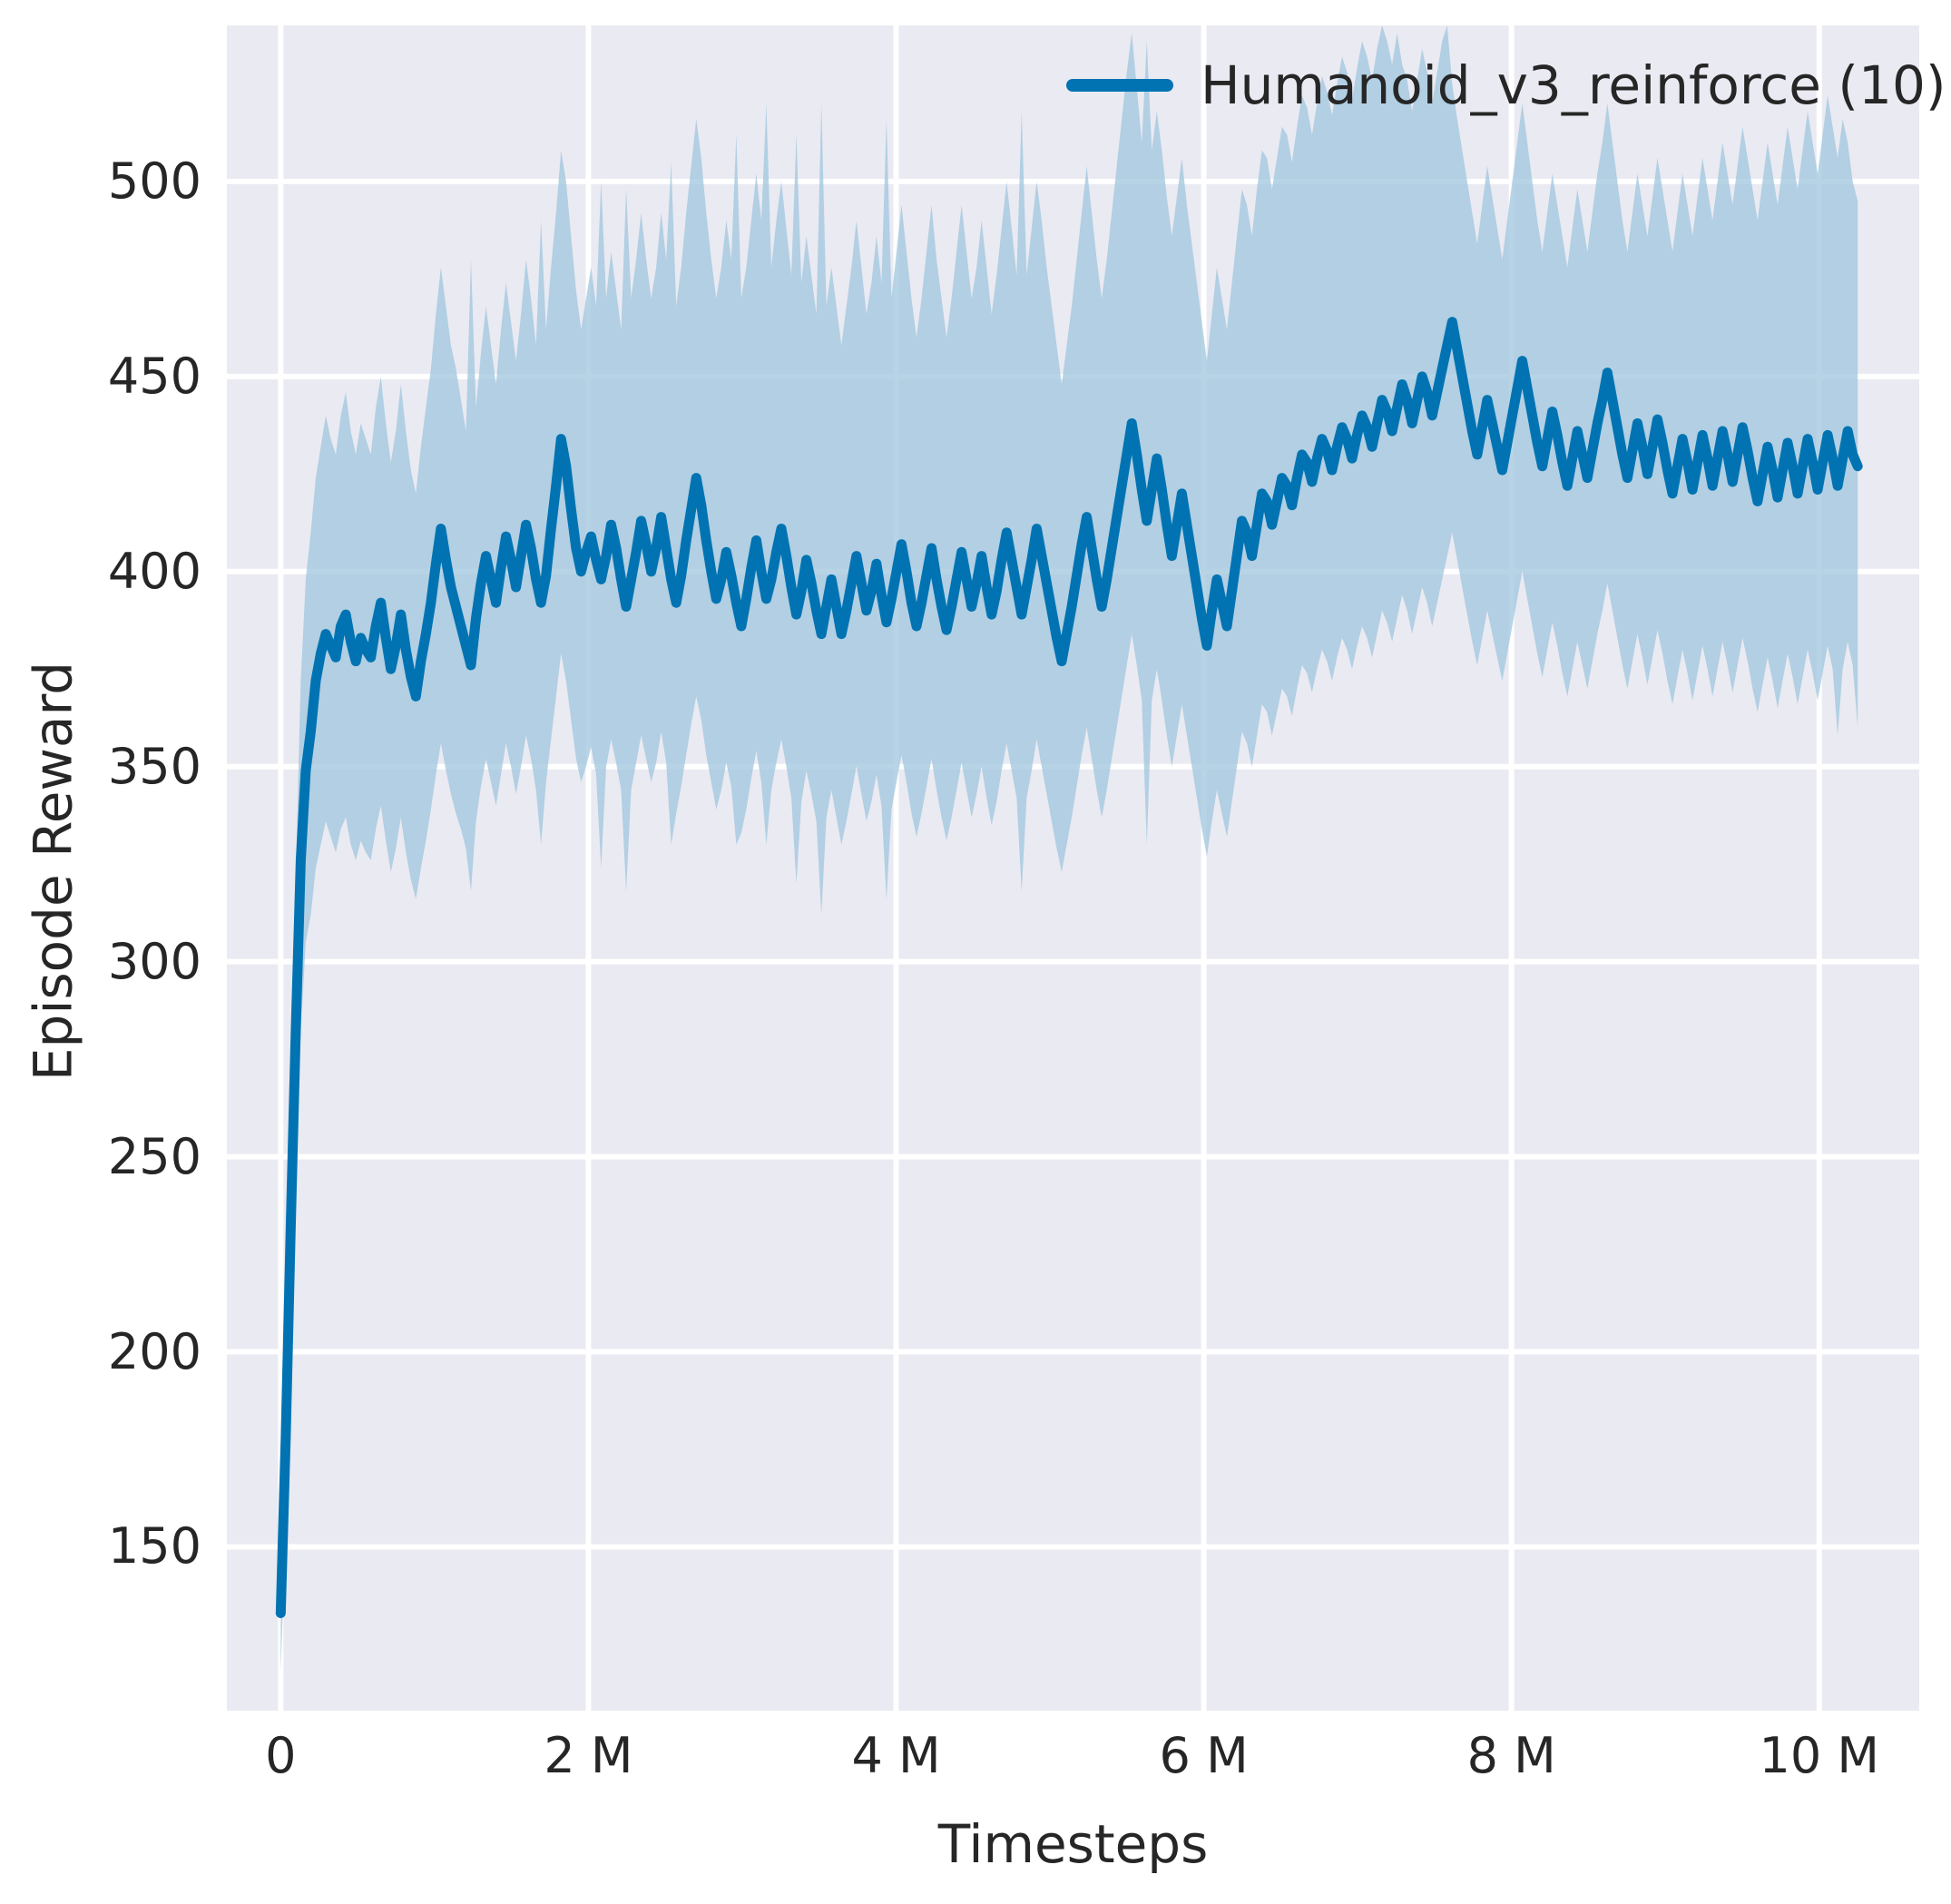 This screenshot has width=1951, height=1904. Describe the element at coordinates (1573, 85) in the screenshot. I see `legend-entry-label: Humanoid_v3_reinforce (10)` at that location.